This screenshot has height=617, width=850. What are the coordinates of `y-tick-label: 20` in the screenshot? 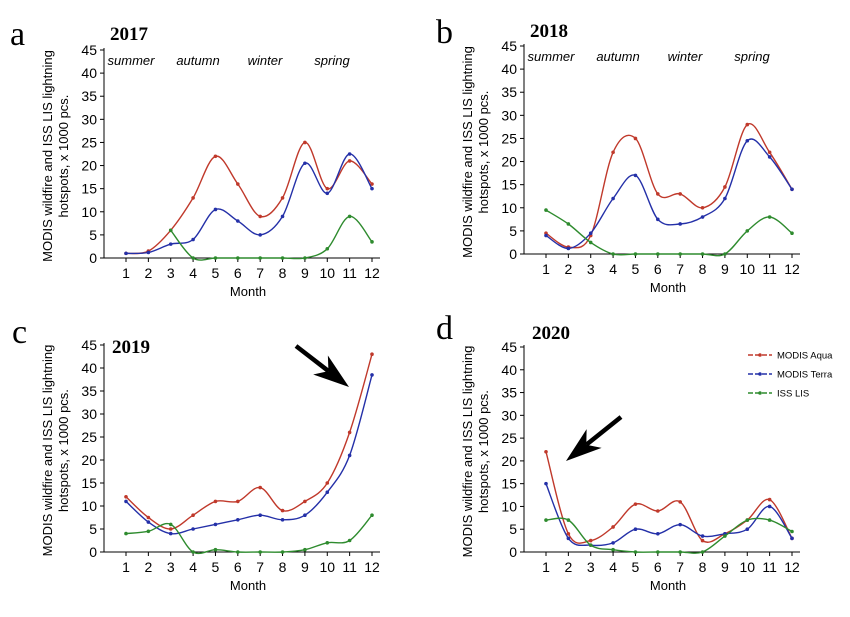 It's located at (509, 162).